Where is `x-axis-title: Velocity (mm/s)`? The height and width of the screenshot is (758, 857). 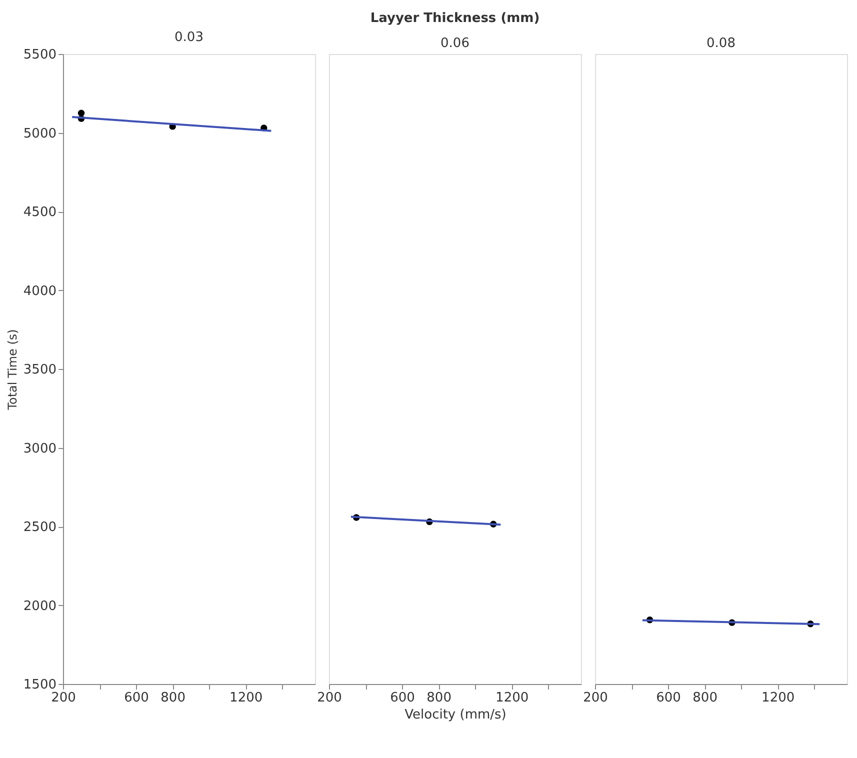 x-axis-title: Velocity (mm/s) is located at coordinates (455, 715).